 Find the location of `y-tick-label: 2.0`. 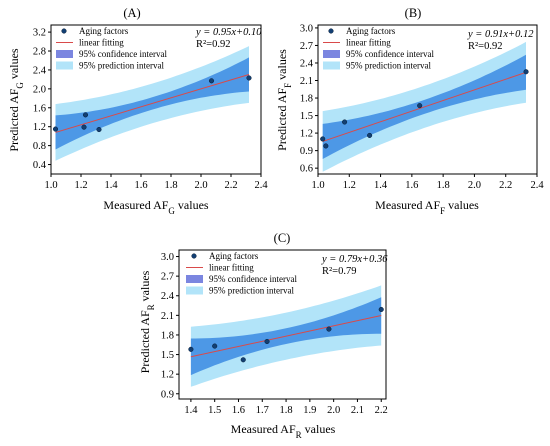

y-tick-label: 2.0 is located at coordinates (39, 89).